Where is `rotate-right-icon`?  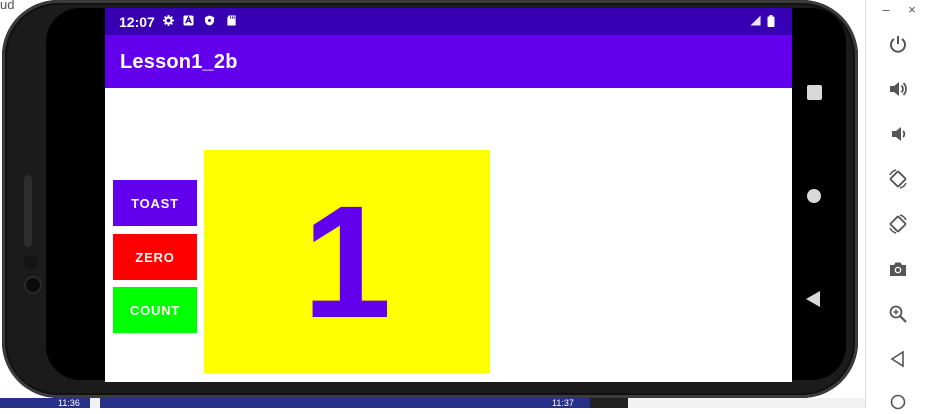 rotate-right-icon is located at coordinates (898, 224).